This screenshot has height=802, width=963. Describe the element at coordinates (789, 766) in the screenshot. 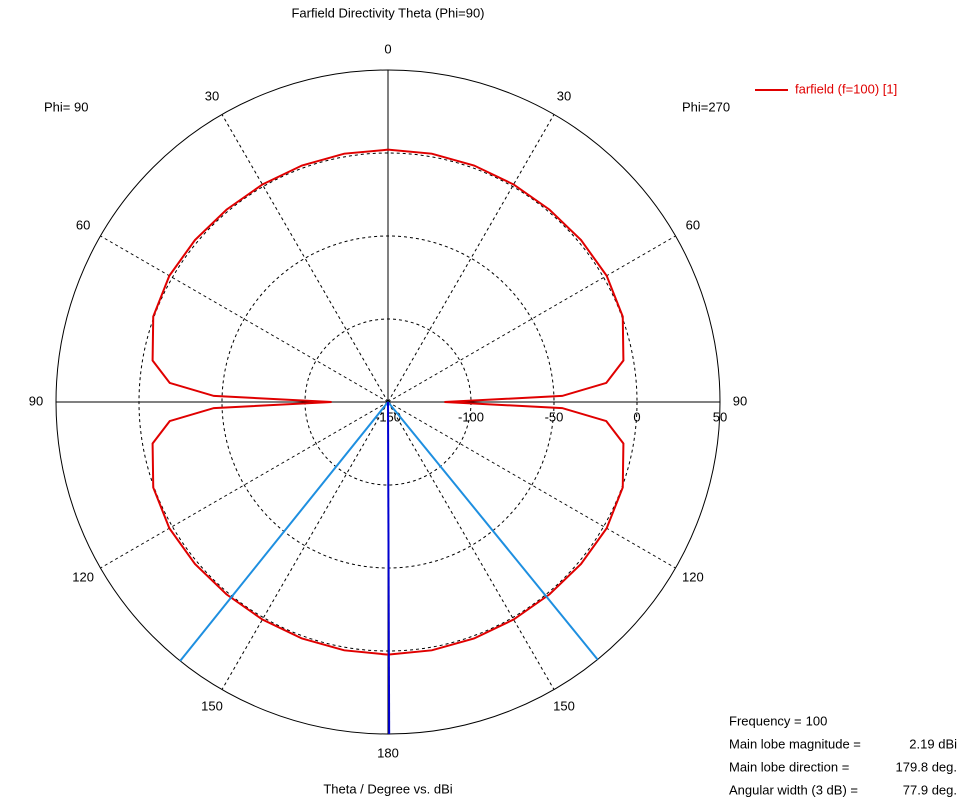

I see `info-label: Main lobe direction =` at that location.